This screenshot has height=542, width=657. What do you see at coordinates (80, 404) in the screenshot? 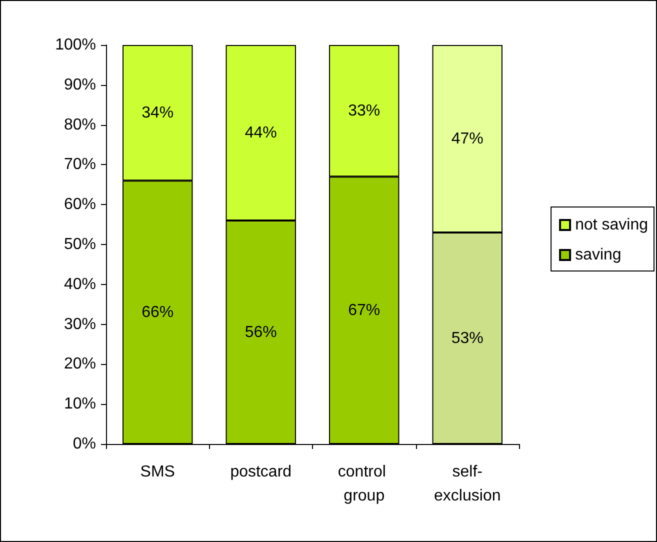
I see `y-tick-label: 10%` at bounding box center [80, 404].